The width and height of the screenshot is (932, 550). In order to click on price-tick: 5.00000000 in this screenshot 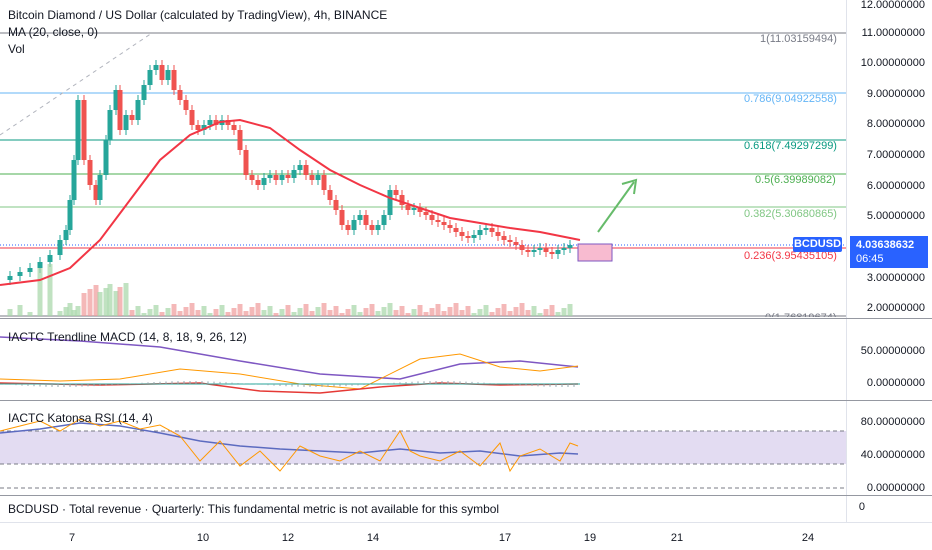, I will do `click(895, 216)`.